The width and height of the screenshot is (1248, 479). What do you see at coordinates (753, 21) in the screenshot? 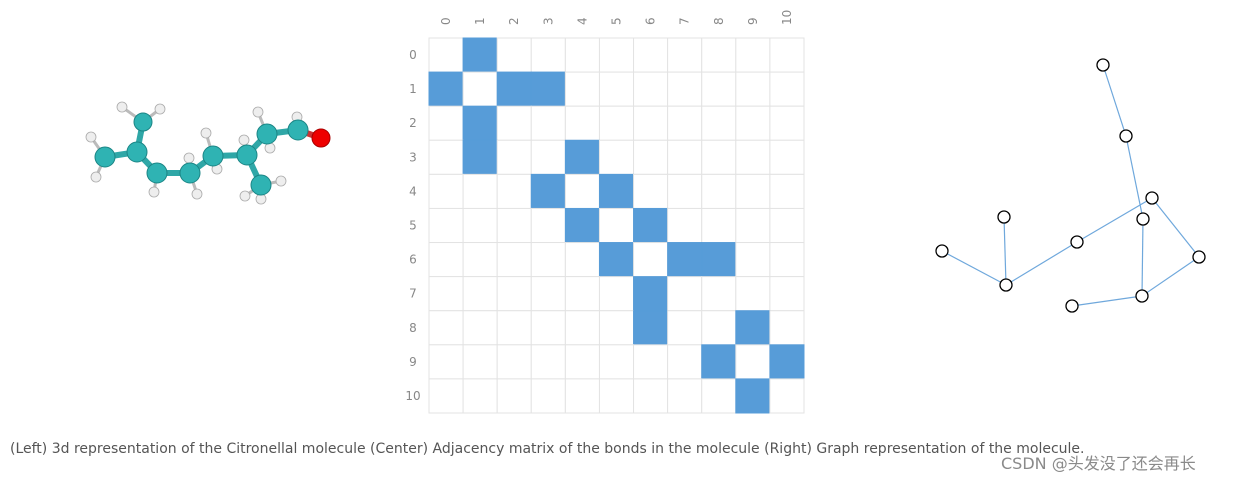
I see `column-label: 9` at bounding box center [753, 21].